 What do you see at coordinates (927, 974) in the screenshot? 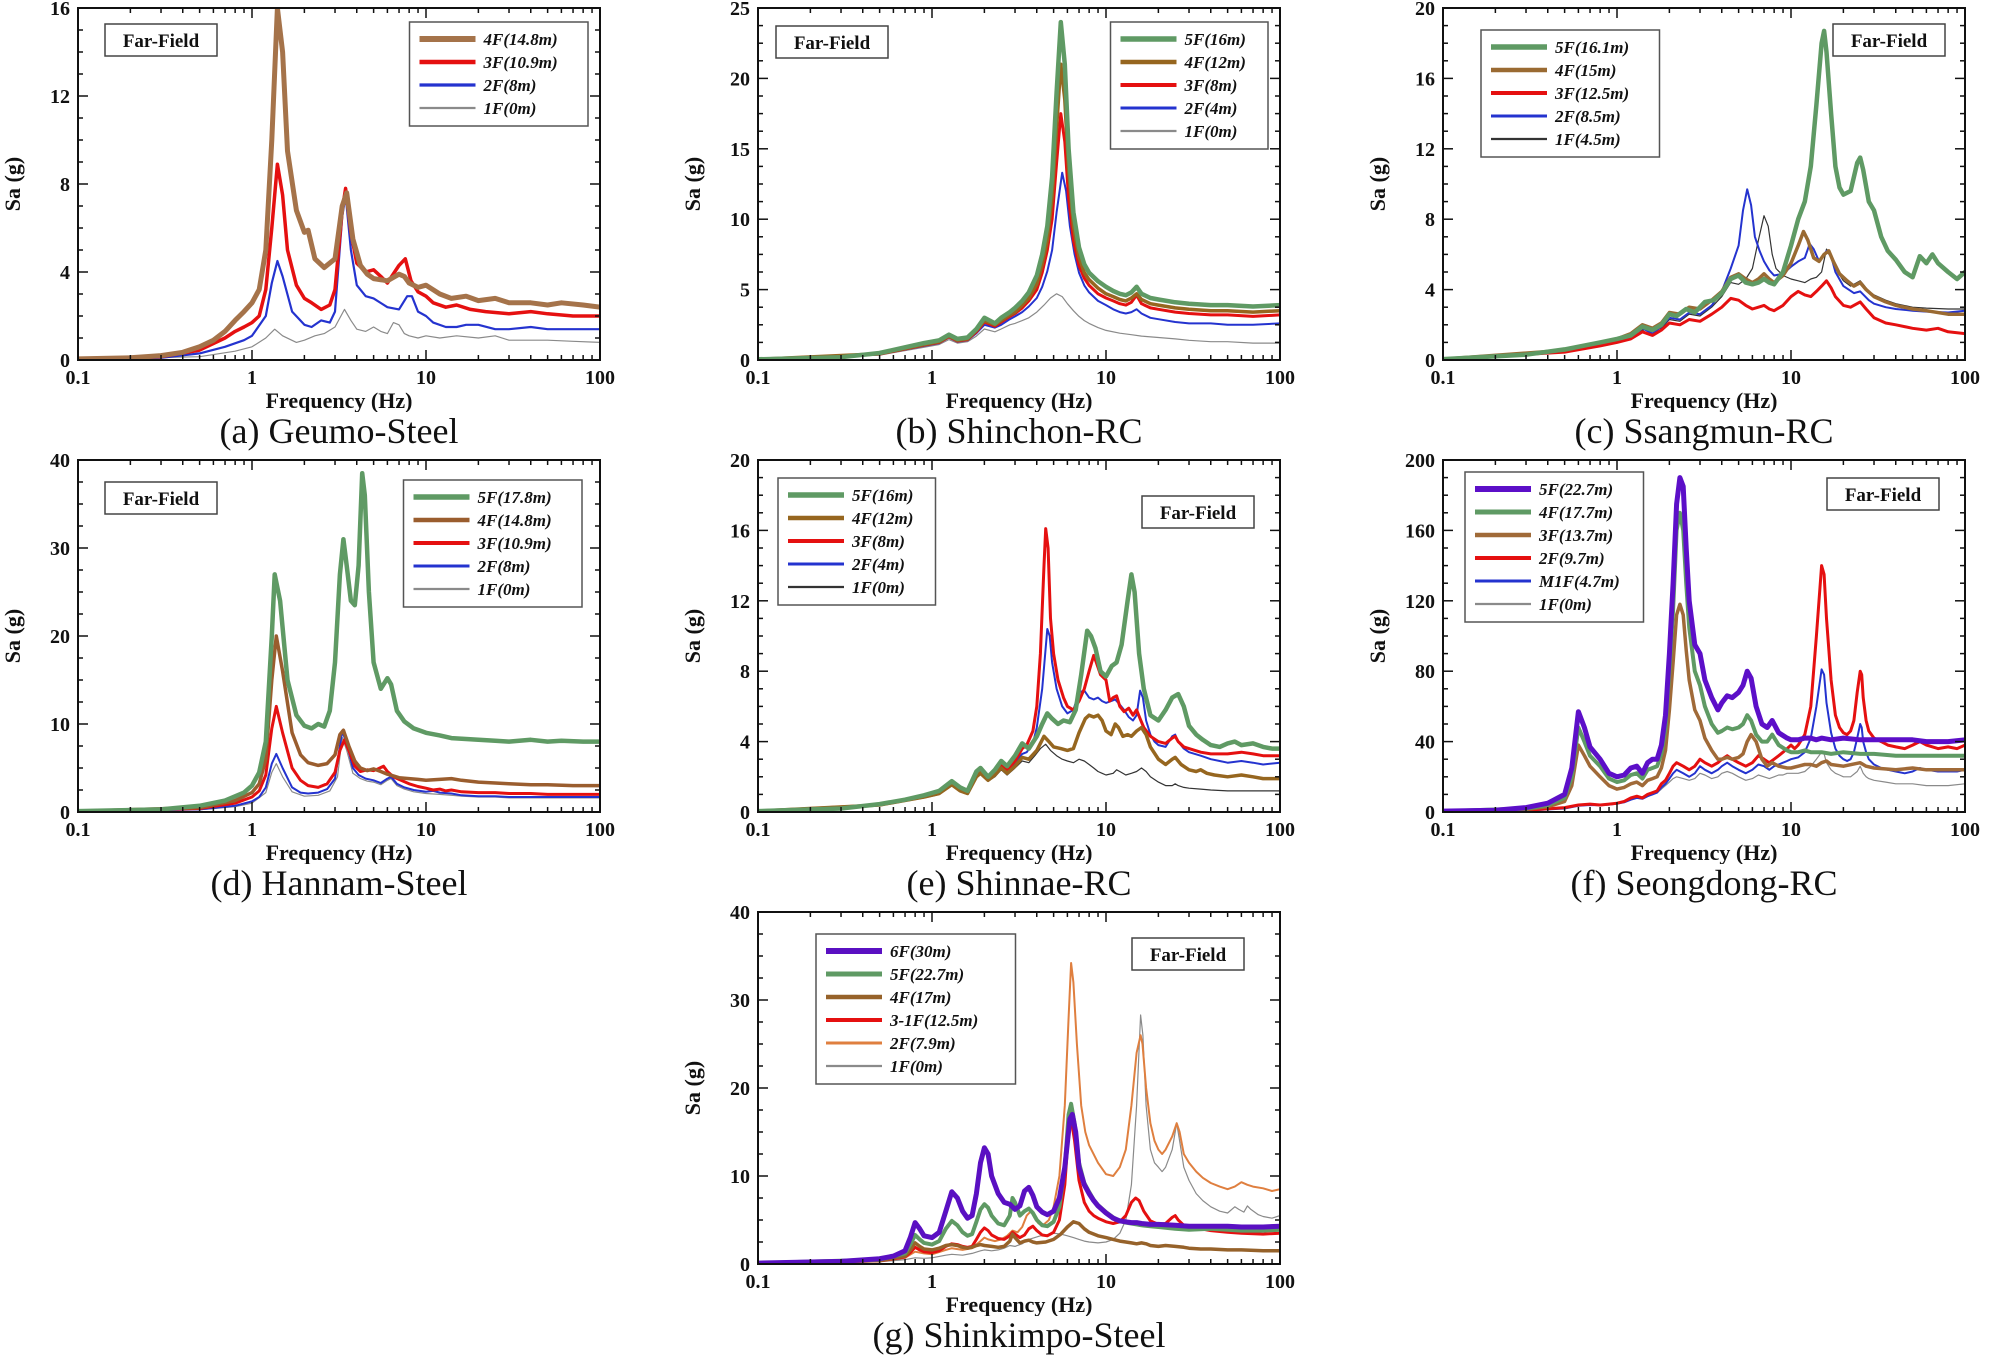
I see `legend-entry-label: 5F(22.7m)` at bounding box center [927, 974].